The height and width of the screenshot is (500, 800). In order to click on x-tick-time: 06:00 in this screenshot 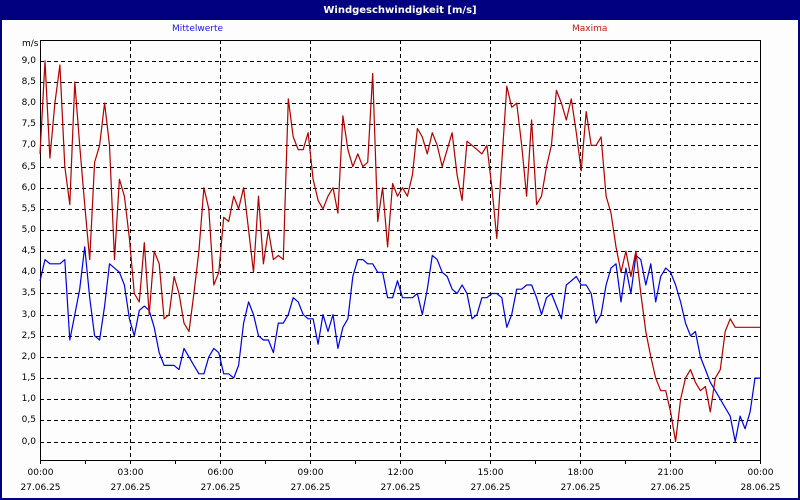, I will do `click(220, 473)`.